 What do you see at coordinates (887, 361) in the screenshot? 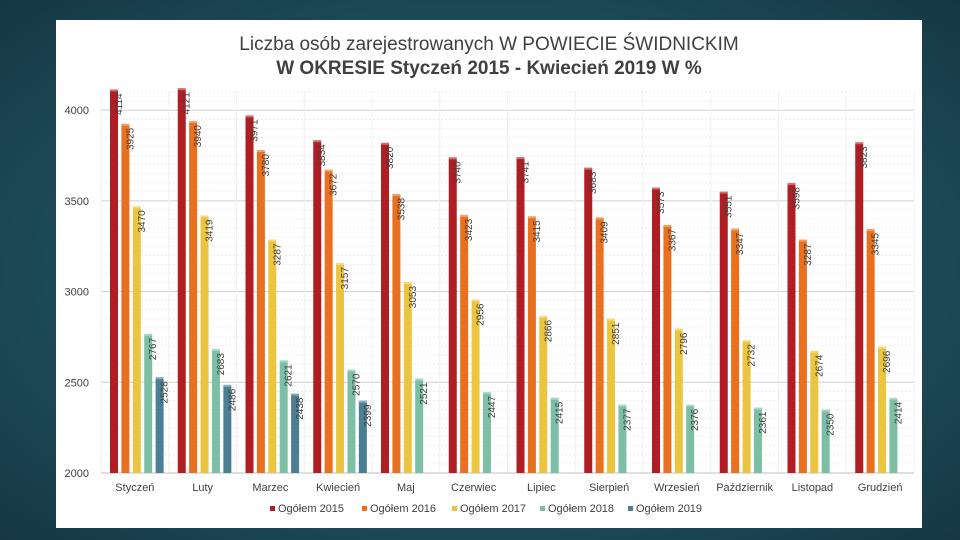
I see `data-label: 2696` at bounding box center [887, 361].